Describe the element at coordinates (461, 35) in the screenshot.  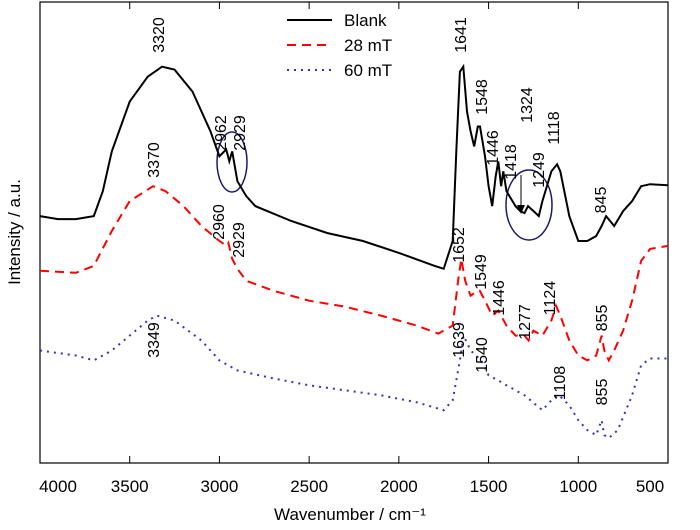
I see `peak-label: 1641` at that location.